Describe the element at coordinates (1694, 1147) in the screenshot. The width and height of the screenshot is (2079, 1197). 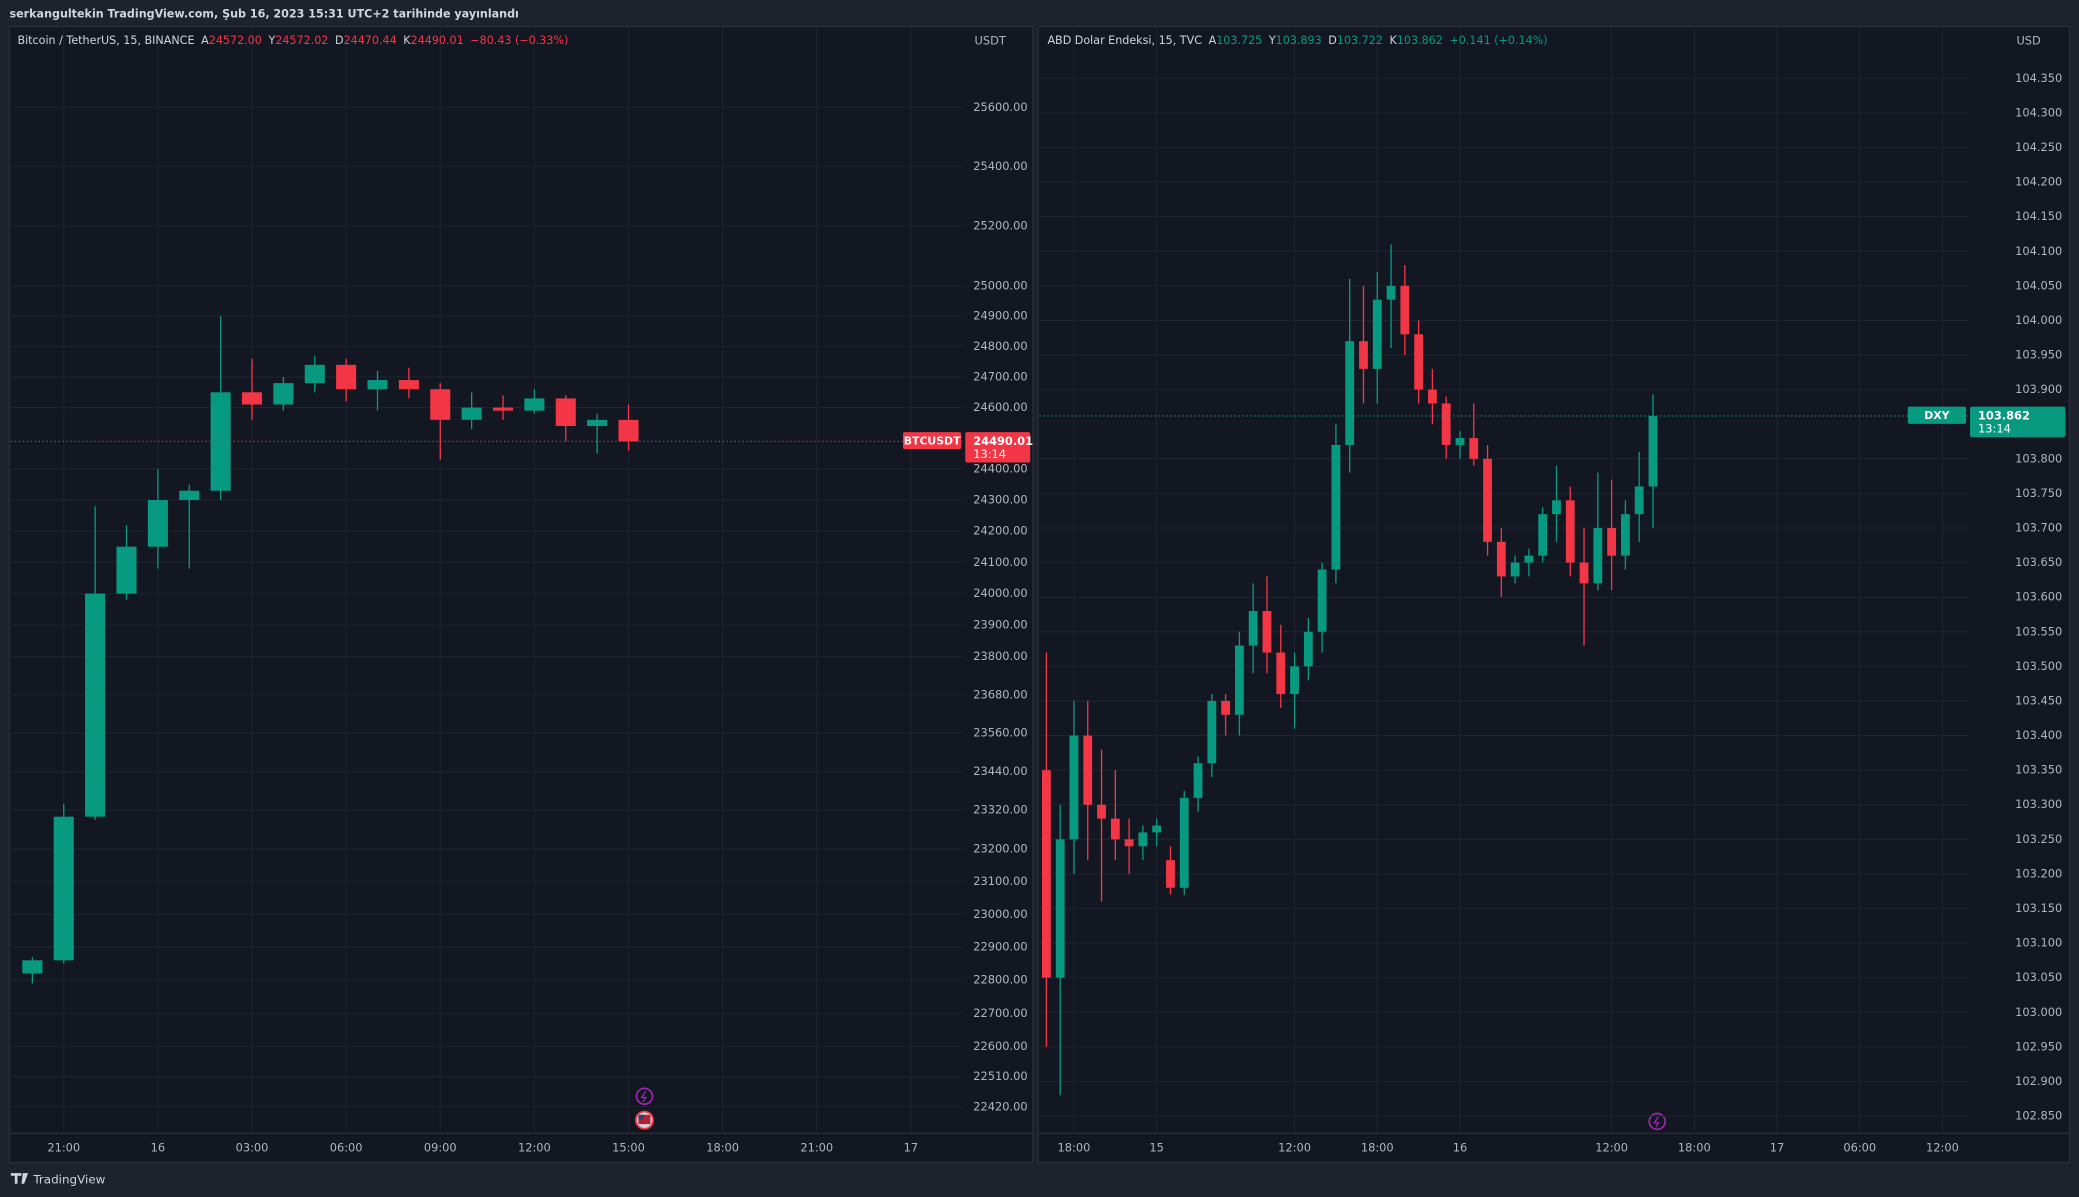
I see `x-tick-label: 18:00` at that location.